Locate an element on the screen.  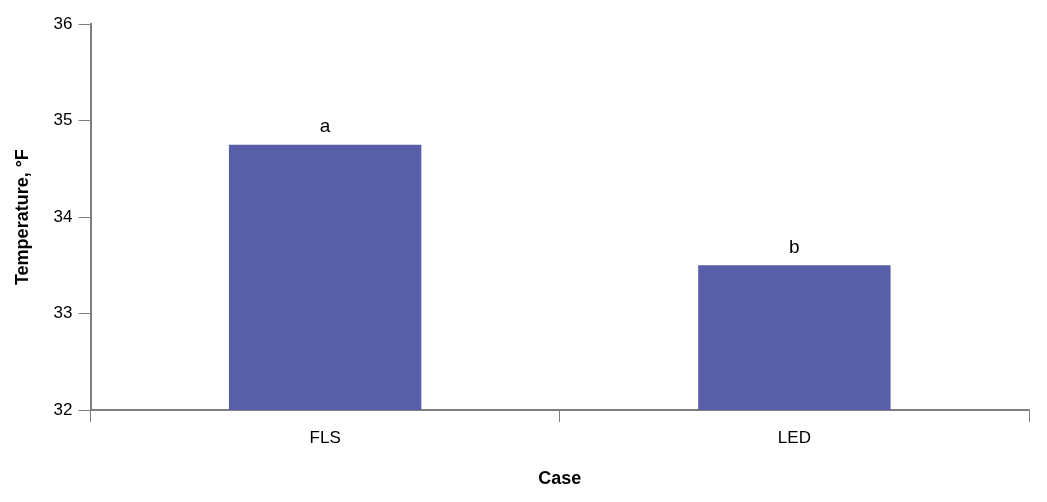
x-axis-title: Case is located at coordinates (560, 478).